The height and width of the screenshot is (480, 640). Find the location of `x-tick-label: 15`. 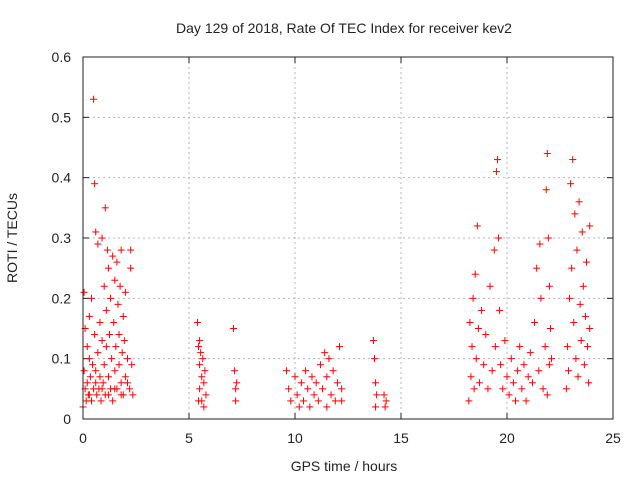

x-tick-label: 15 is located at coordinates (401, 438).